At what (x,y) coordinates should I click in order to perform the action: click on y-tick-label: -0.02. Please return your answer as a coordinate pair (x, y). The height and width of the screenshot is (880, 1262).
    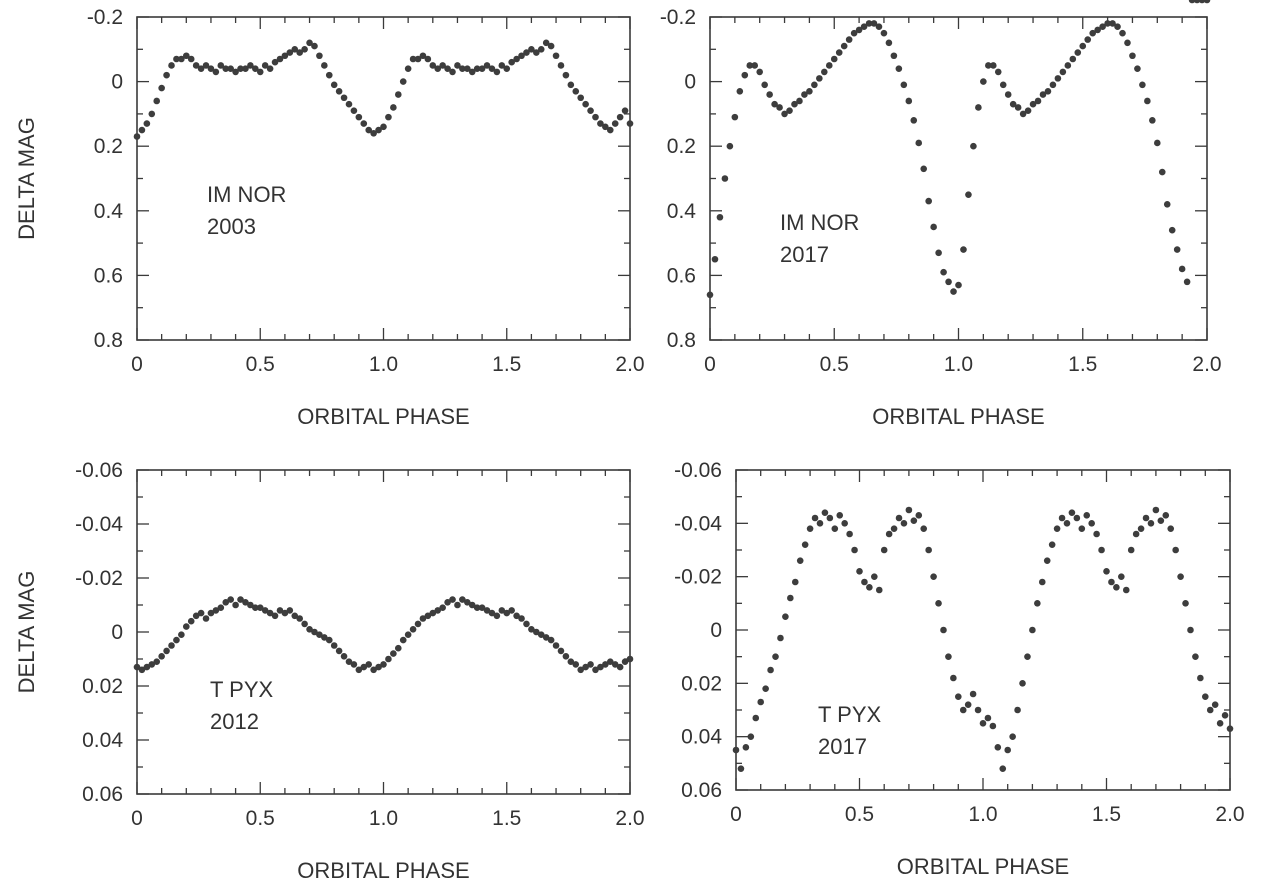
    Looking at the image, I should click on (99, 578).